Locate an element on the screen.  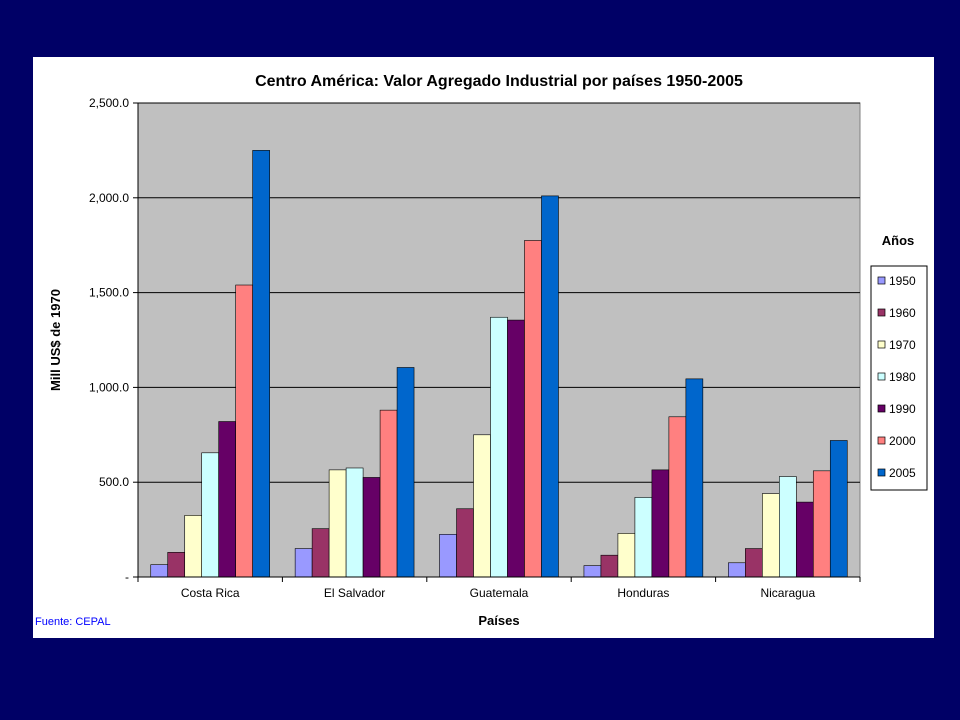
legend-label: 1950 is located at coordinates (902, 281).